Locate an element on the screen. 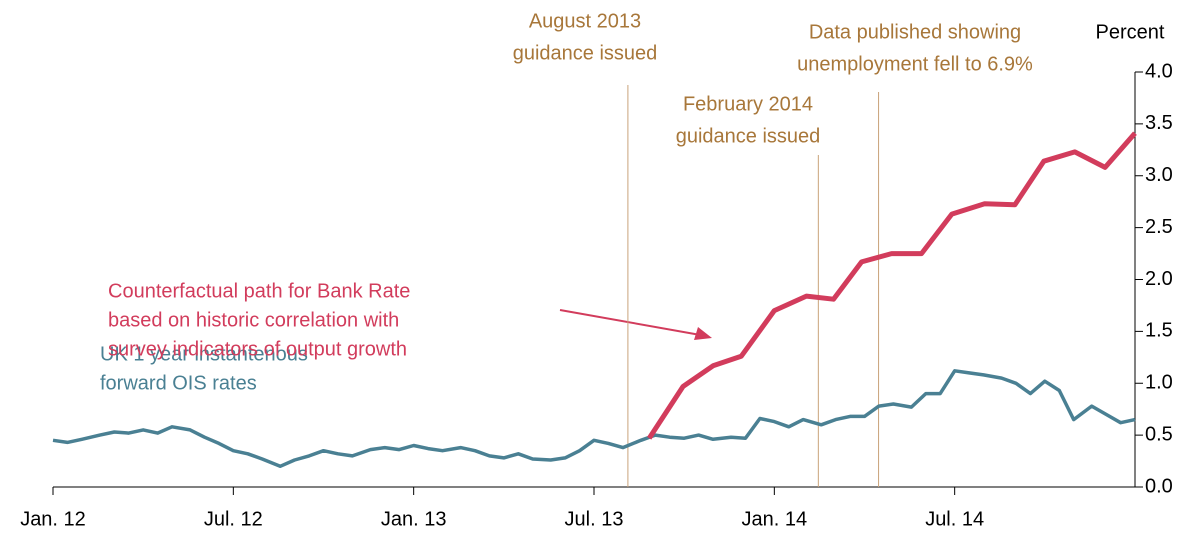  series-label: survey indicators of output growth is located at coordinates (257, 349).